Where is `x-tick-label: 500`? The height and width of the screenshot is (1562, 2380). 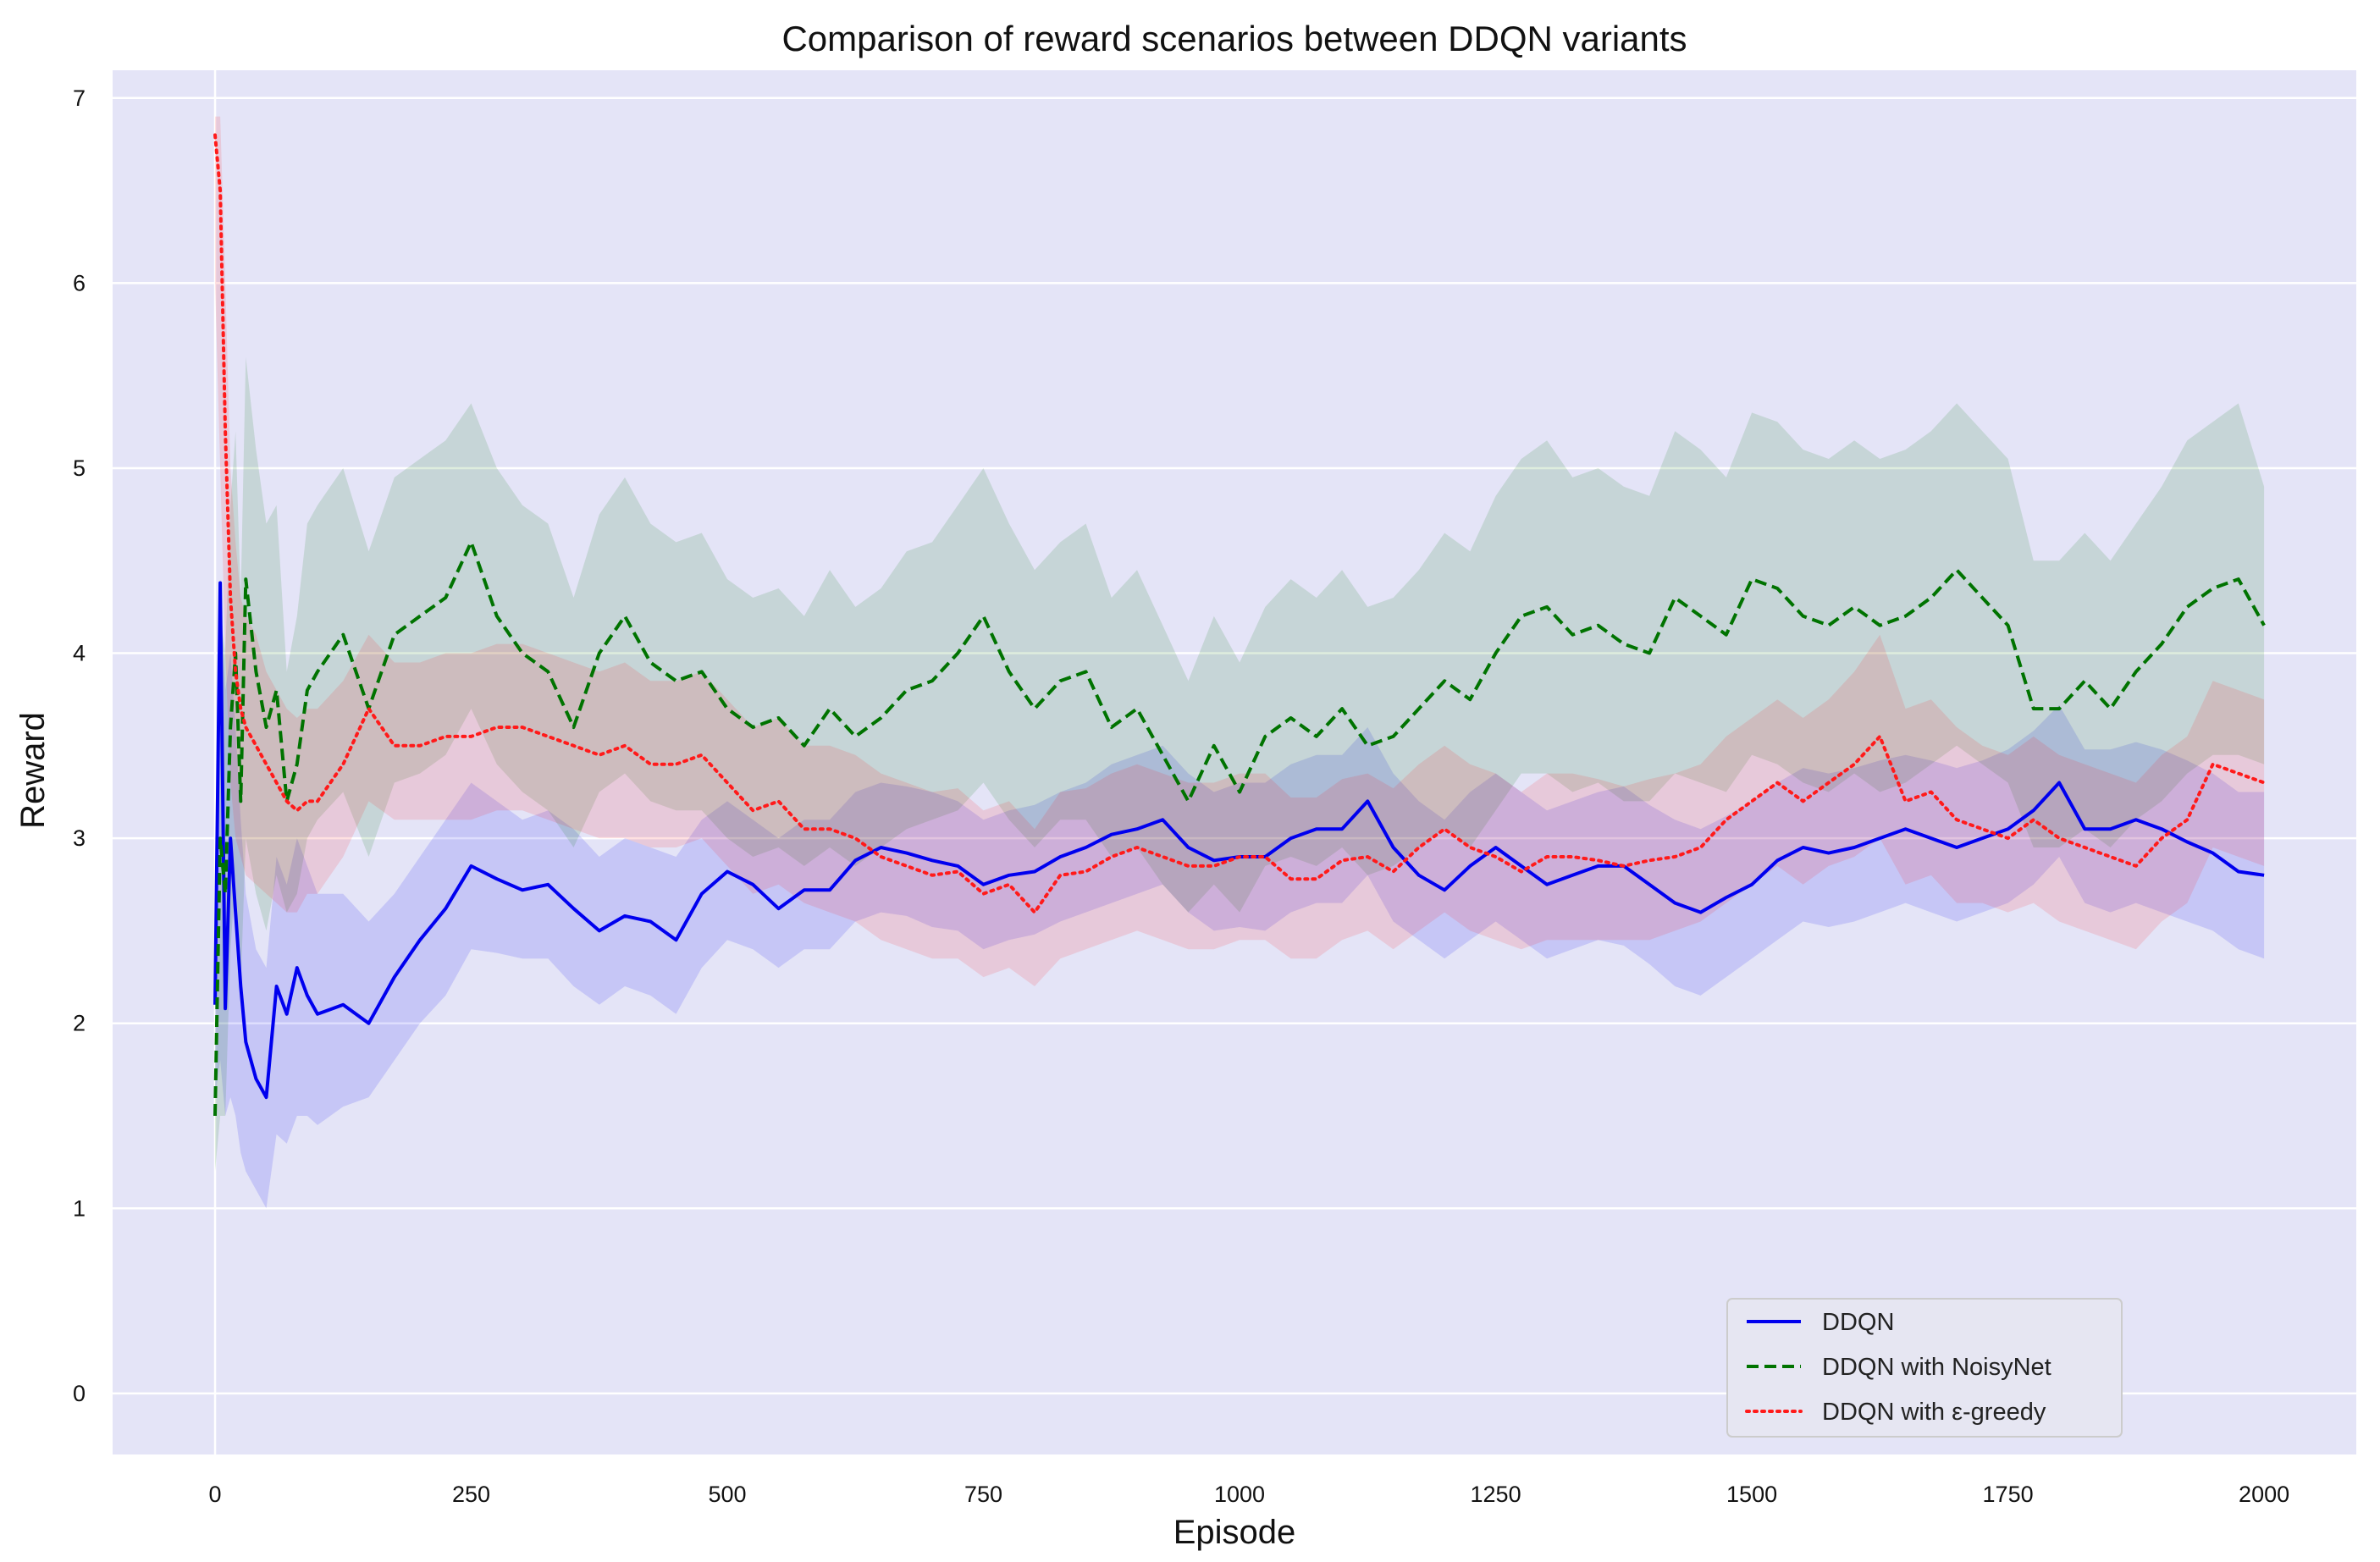 x-tick-label: 500 is located at coordinates (727, 1494).